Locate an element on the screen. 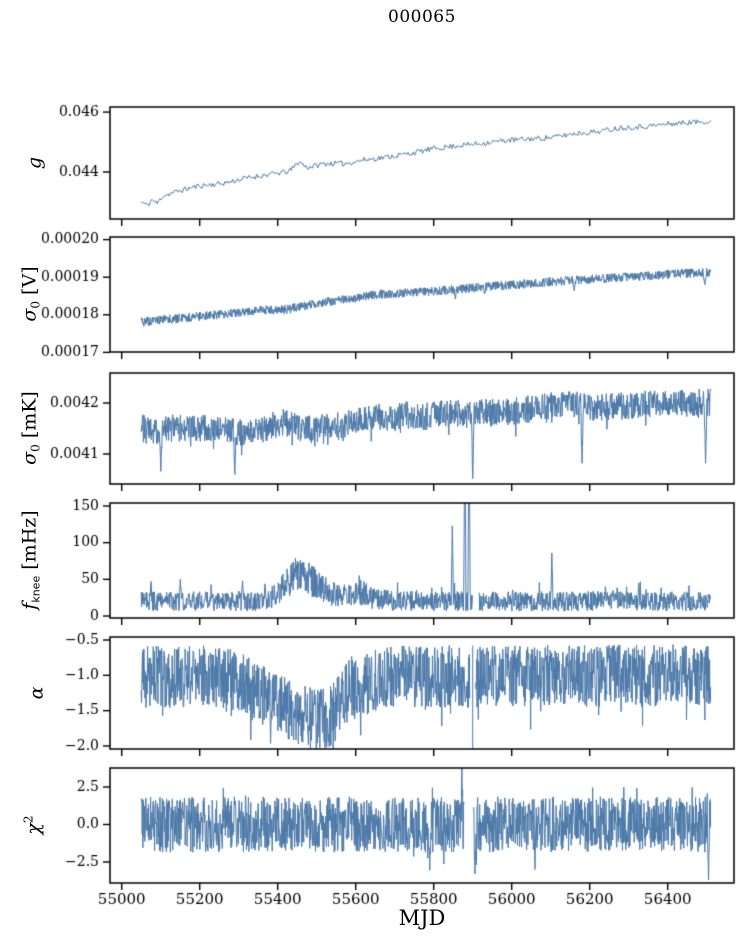  y-axis-label-alpha: α is located at coordinates (37, 693).